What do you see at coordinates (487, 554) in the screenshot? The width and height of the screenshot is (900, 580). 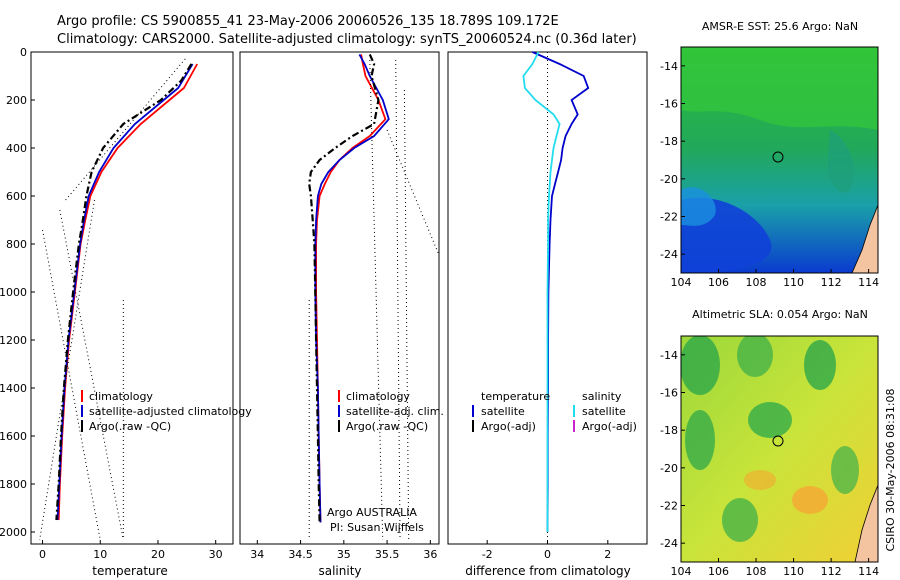 I see `x-tick-label: -2` at bounding box center [487, 554].